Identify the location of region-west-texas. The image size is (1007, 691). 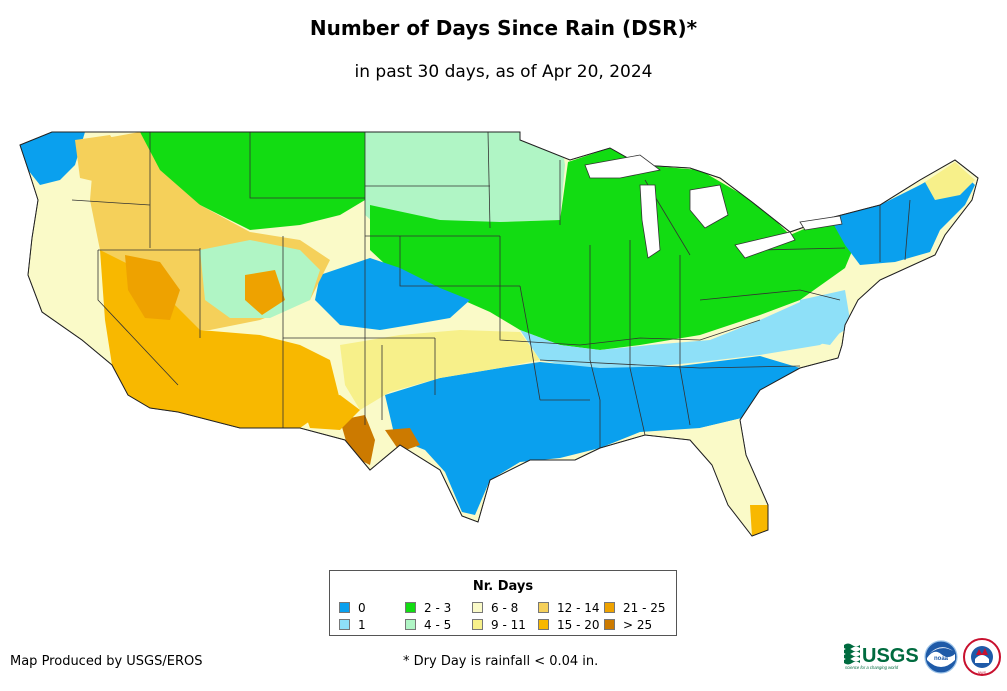
(330, 412).